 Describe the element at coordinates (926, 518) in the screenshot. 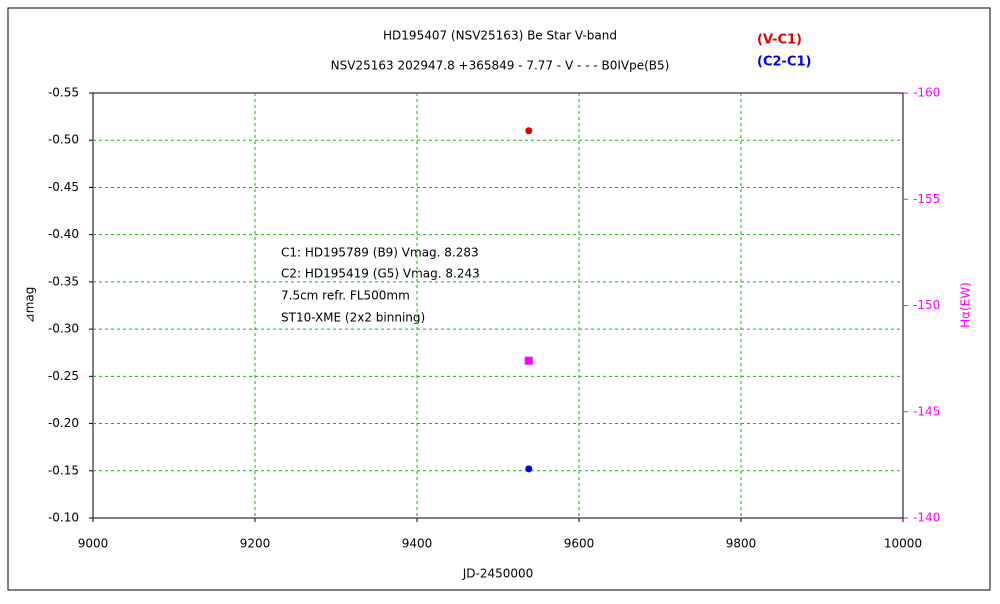

I see `y2-tick-label: -140` at that location.